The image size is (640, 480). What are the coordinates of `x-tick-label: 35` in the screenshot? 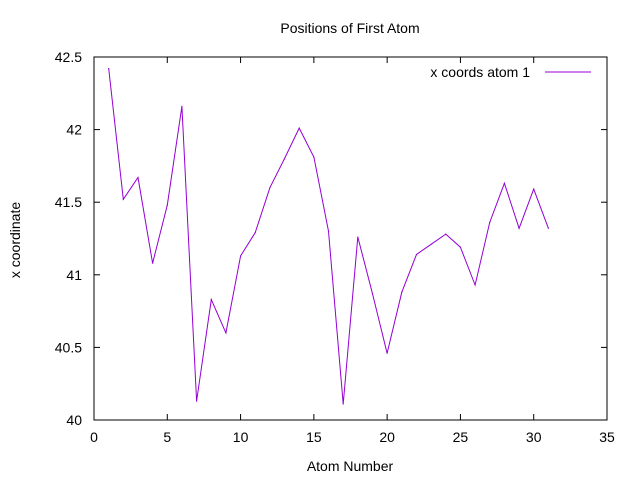 It's located at (607, 437).